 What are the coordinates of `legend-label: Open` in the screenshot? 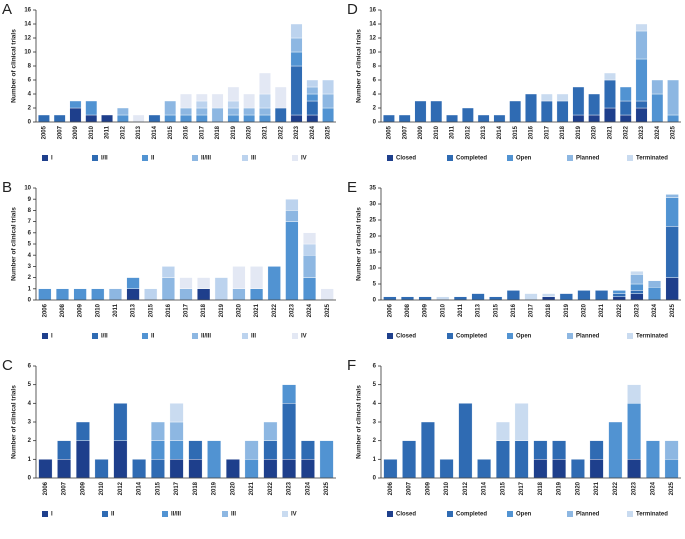 It's located at (524, 515).